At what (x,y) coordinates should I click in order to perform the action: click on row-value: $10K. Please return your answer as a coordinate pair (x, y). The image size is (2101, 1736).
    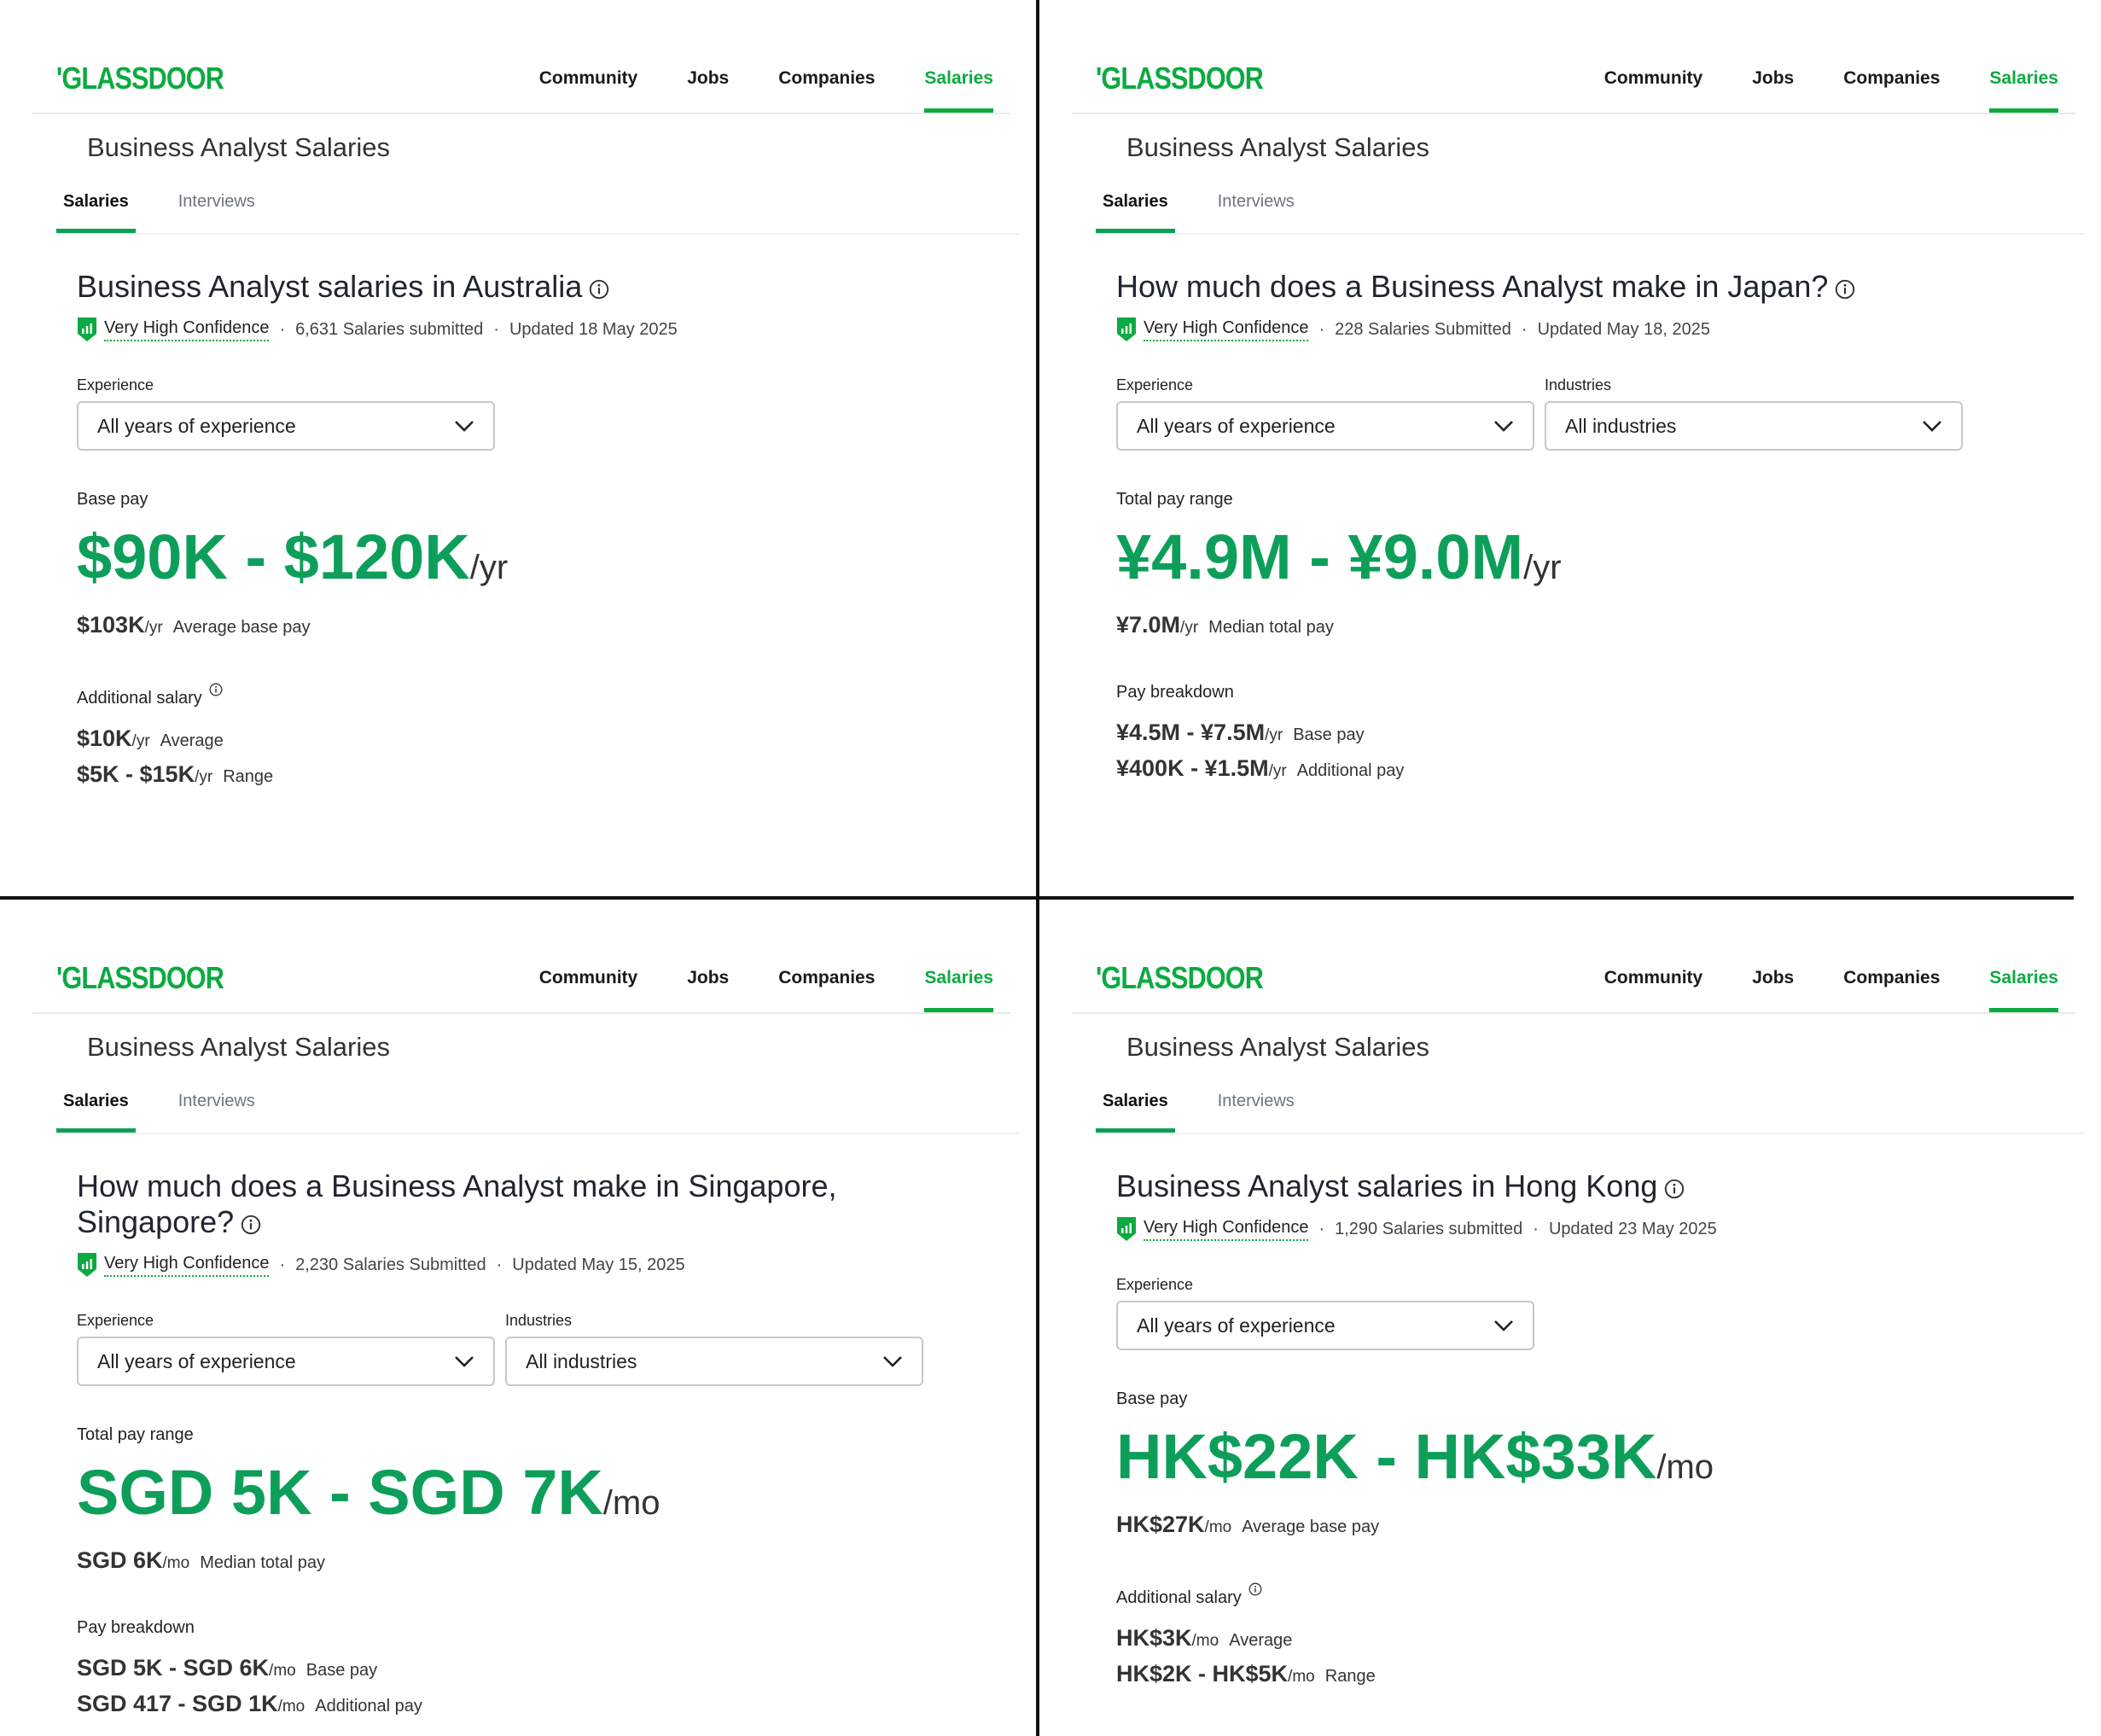
    Looking at the image, I should click on (104, 738).